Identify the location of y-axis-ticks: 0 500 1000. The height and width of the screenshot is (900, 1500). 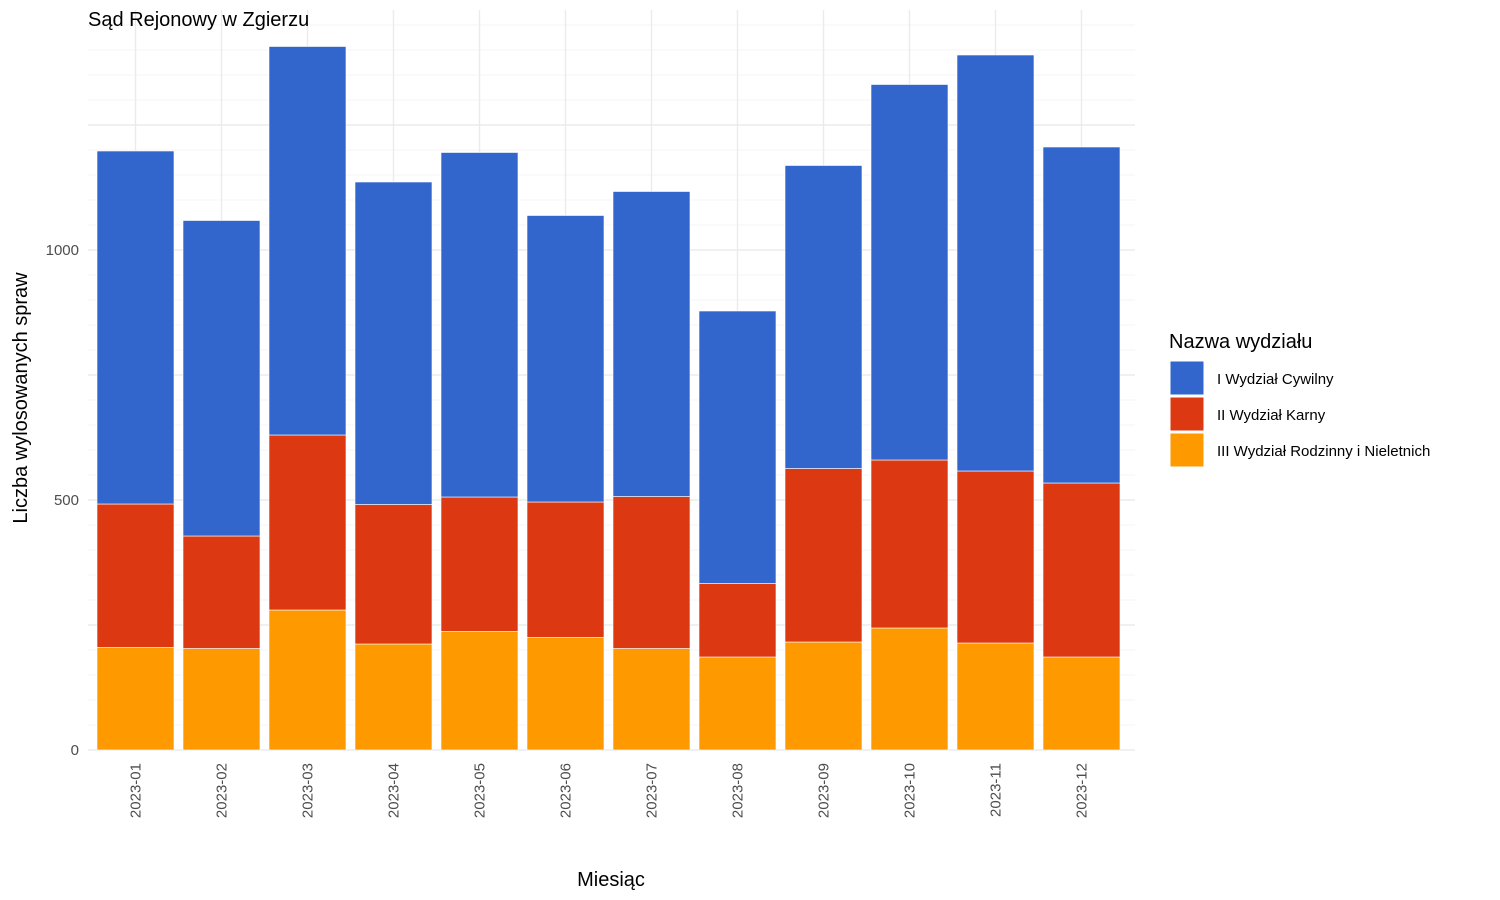
(62, 500).